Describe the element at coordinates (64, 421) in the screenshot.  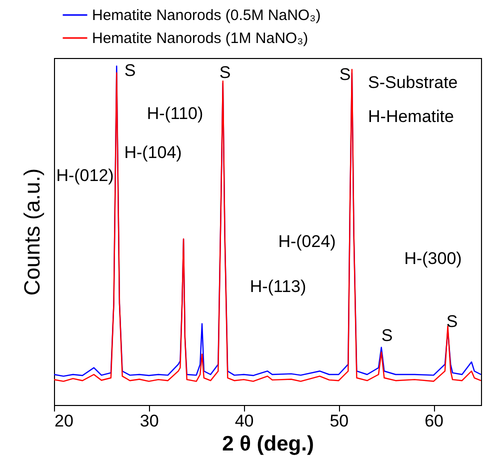
I see `x-tick-label: 20` at that location.